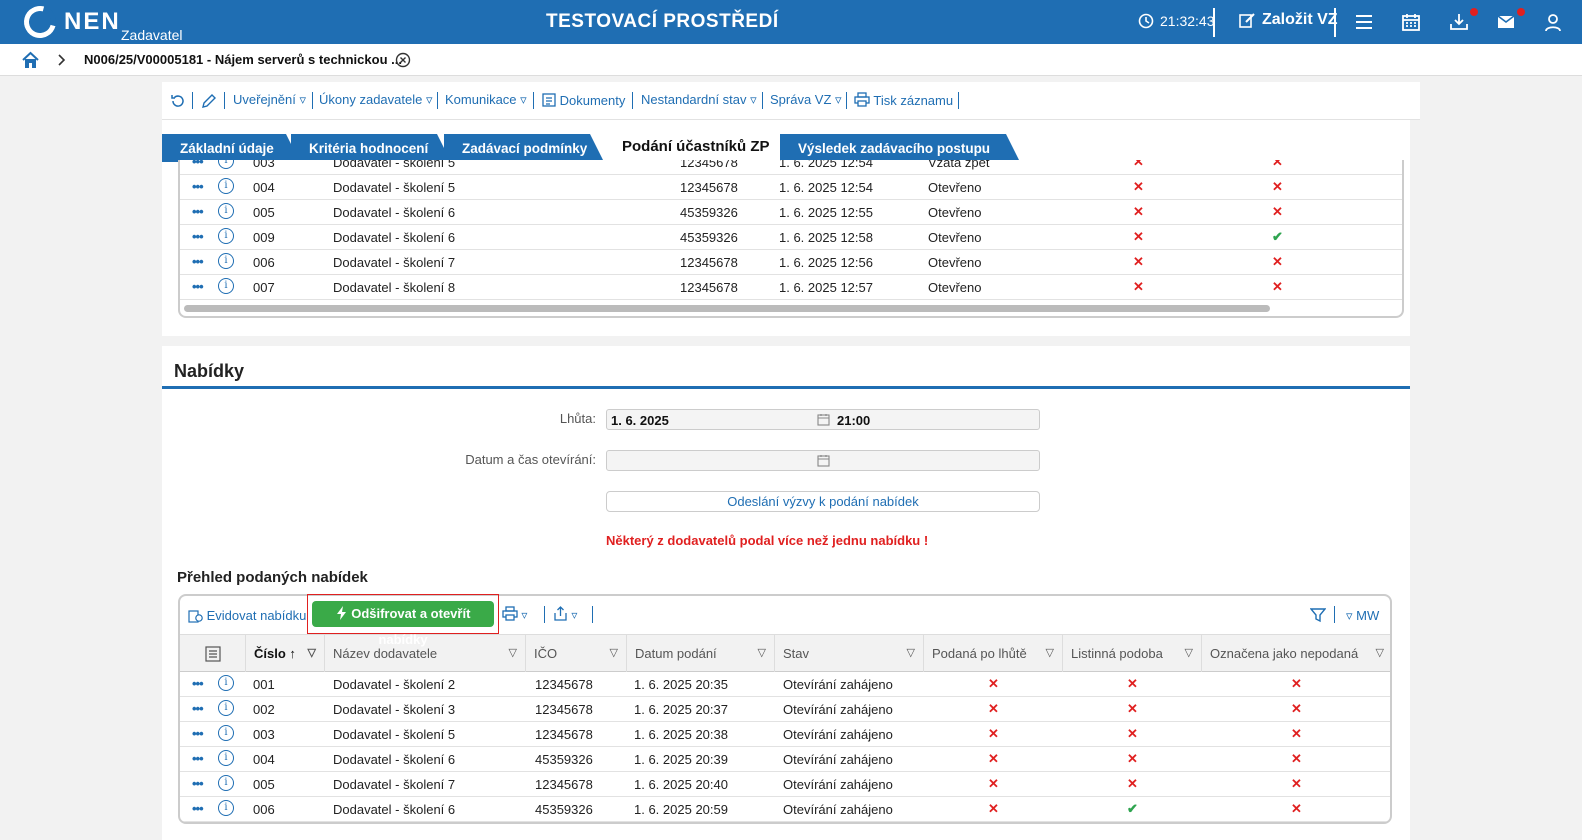 This screenshot has width=1582, height=840. I want to click on menu-print-record: Tisk záznamu, so click(903, 100).